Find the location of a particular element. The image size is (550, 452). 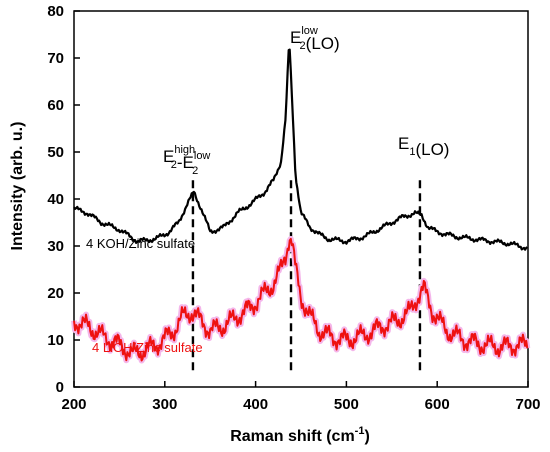

x-axis-title-tail: ) is located at coordinates (366, 436).